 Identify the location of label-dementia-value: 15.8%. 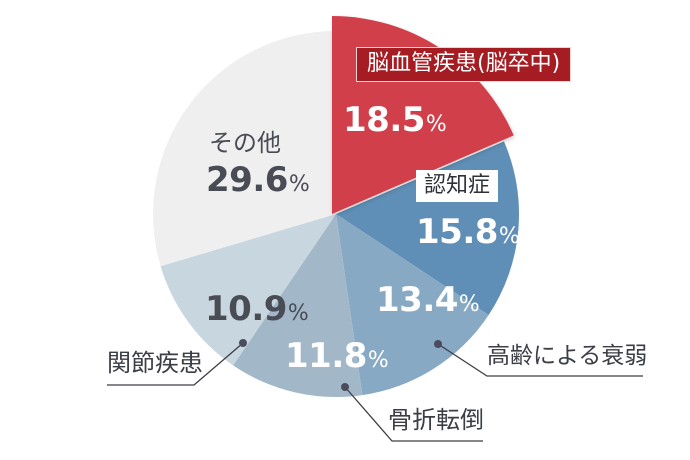
(468, 232).